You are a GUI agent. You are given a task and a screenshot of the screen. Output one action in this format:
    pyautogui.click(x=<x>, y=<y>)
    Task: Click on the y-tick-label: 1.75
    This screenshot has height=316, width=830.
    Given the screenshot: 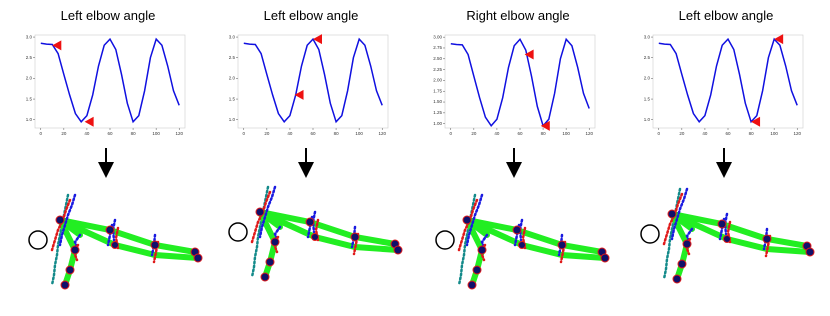 What is the action you would take?
    pyautogui.click(x=437, y=90)
    